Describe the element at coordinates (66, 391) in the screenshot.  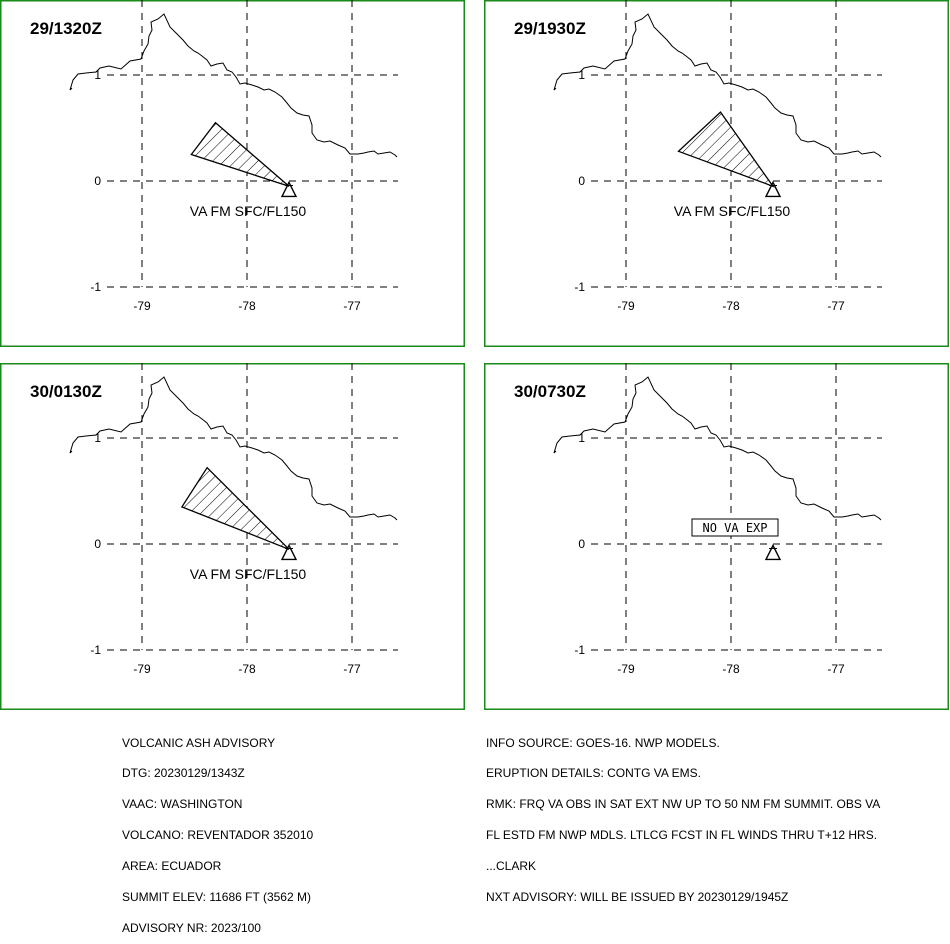
I see `panel-timestamp: 30/0130Z` at that location.